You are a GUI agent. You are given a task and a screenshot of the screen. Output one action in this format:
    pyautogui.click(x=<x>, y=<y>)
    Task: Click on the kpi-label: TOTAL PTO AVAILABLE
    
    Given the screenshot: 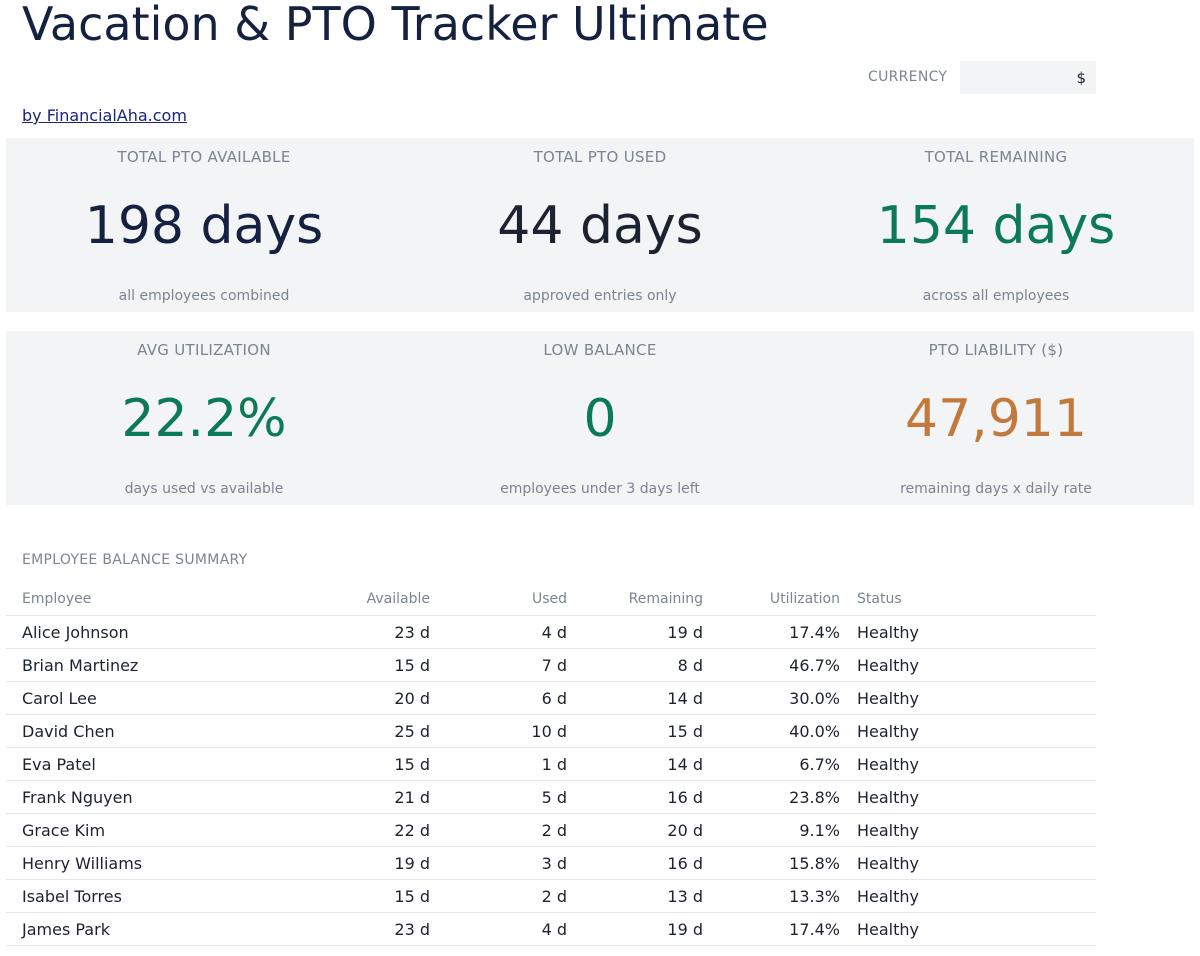 What is the action you would take?
    pyautogui.click(x=204, y=157)
    